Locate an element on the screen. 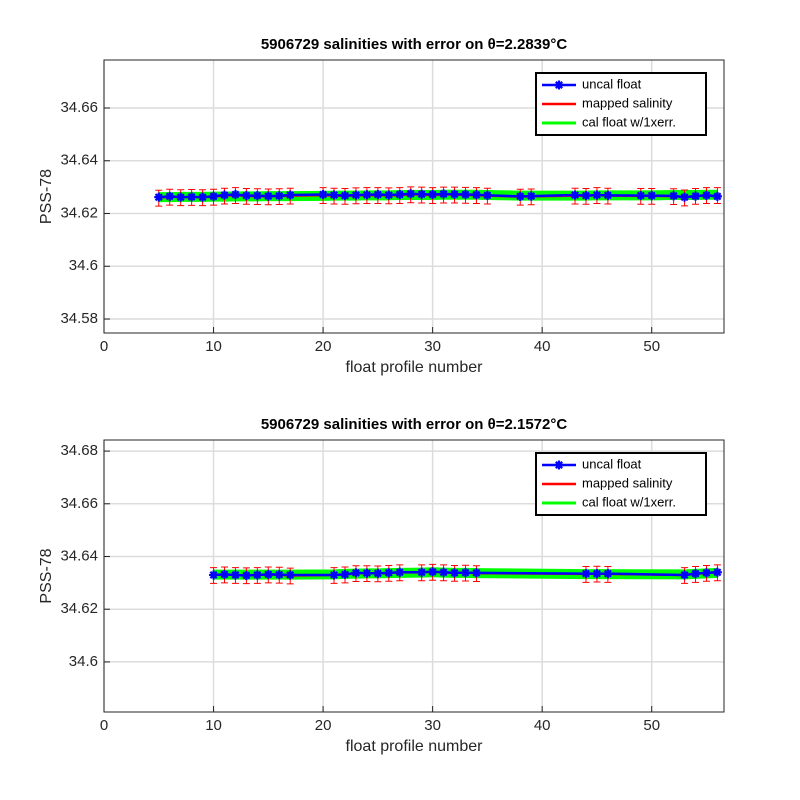 Image resolution: width=800 pixels, height=800 pixels. x-tick-label: 30 is located at coordinates (432, 346).